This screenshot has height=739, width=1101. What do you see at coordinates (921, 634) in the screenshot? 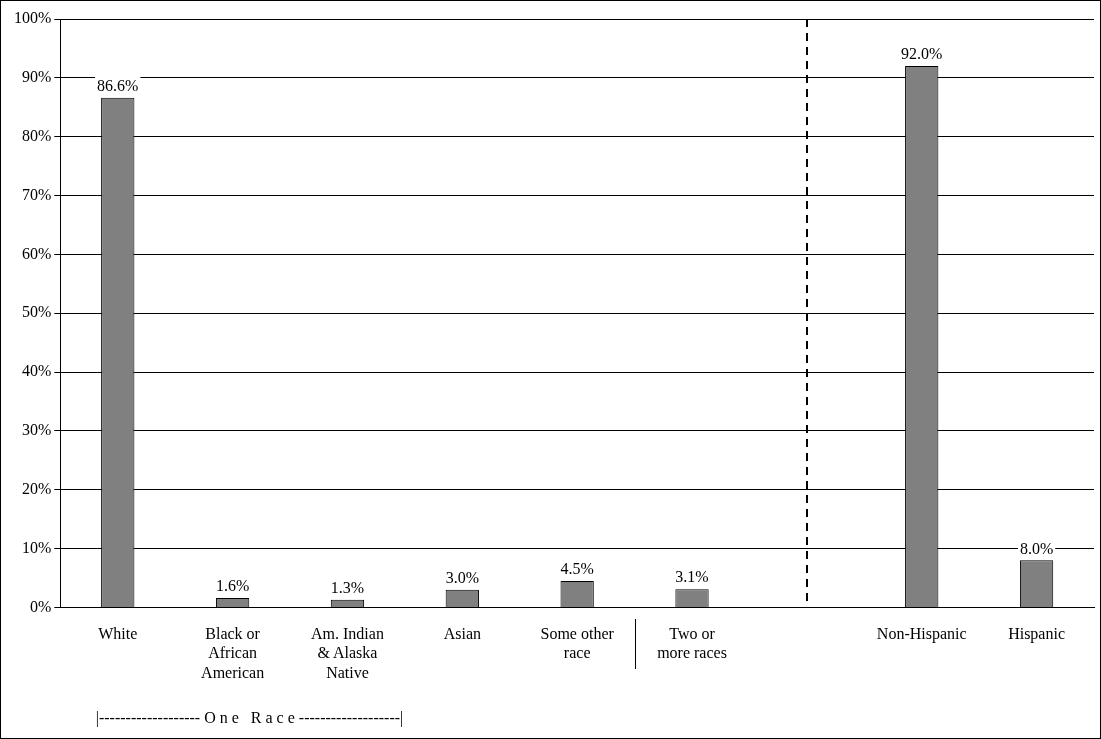
I see `x-tick-label: Non-Hispanic` at bounding box center [921, 634].